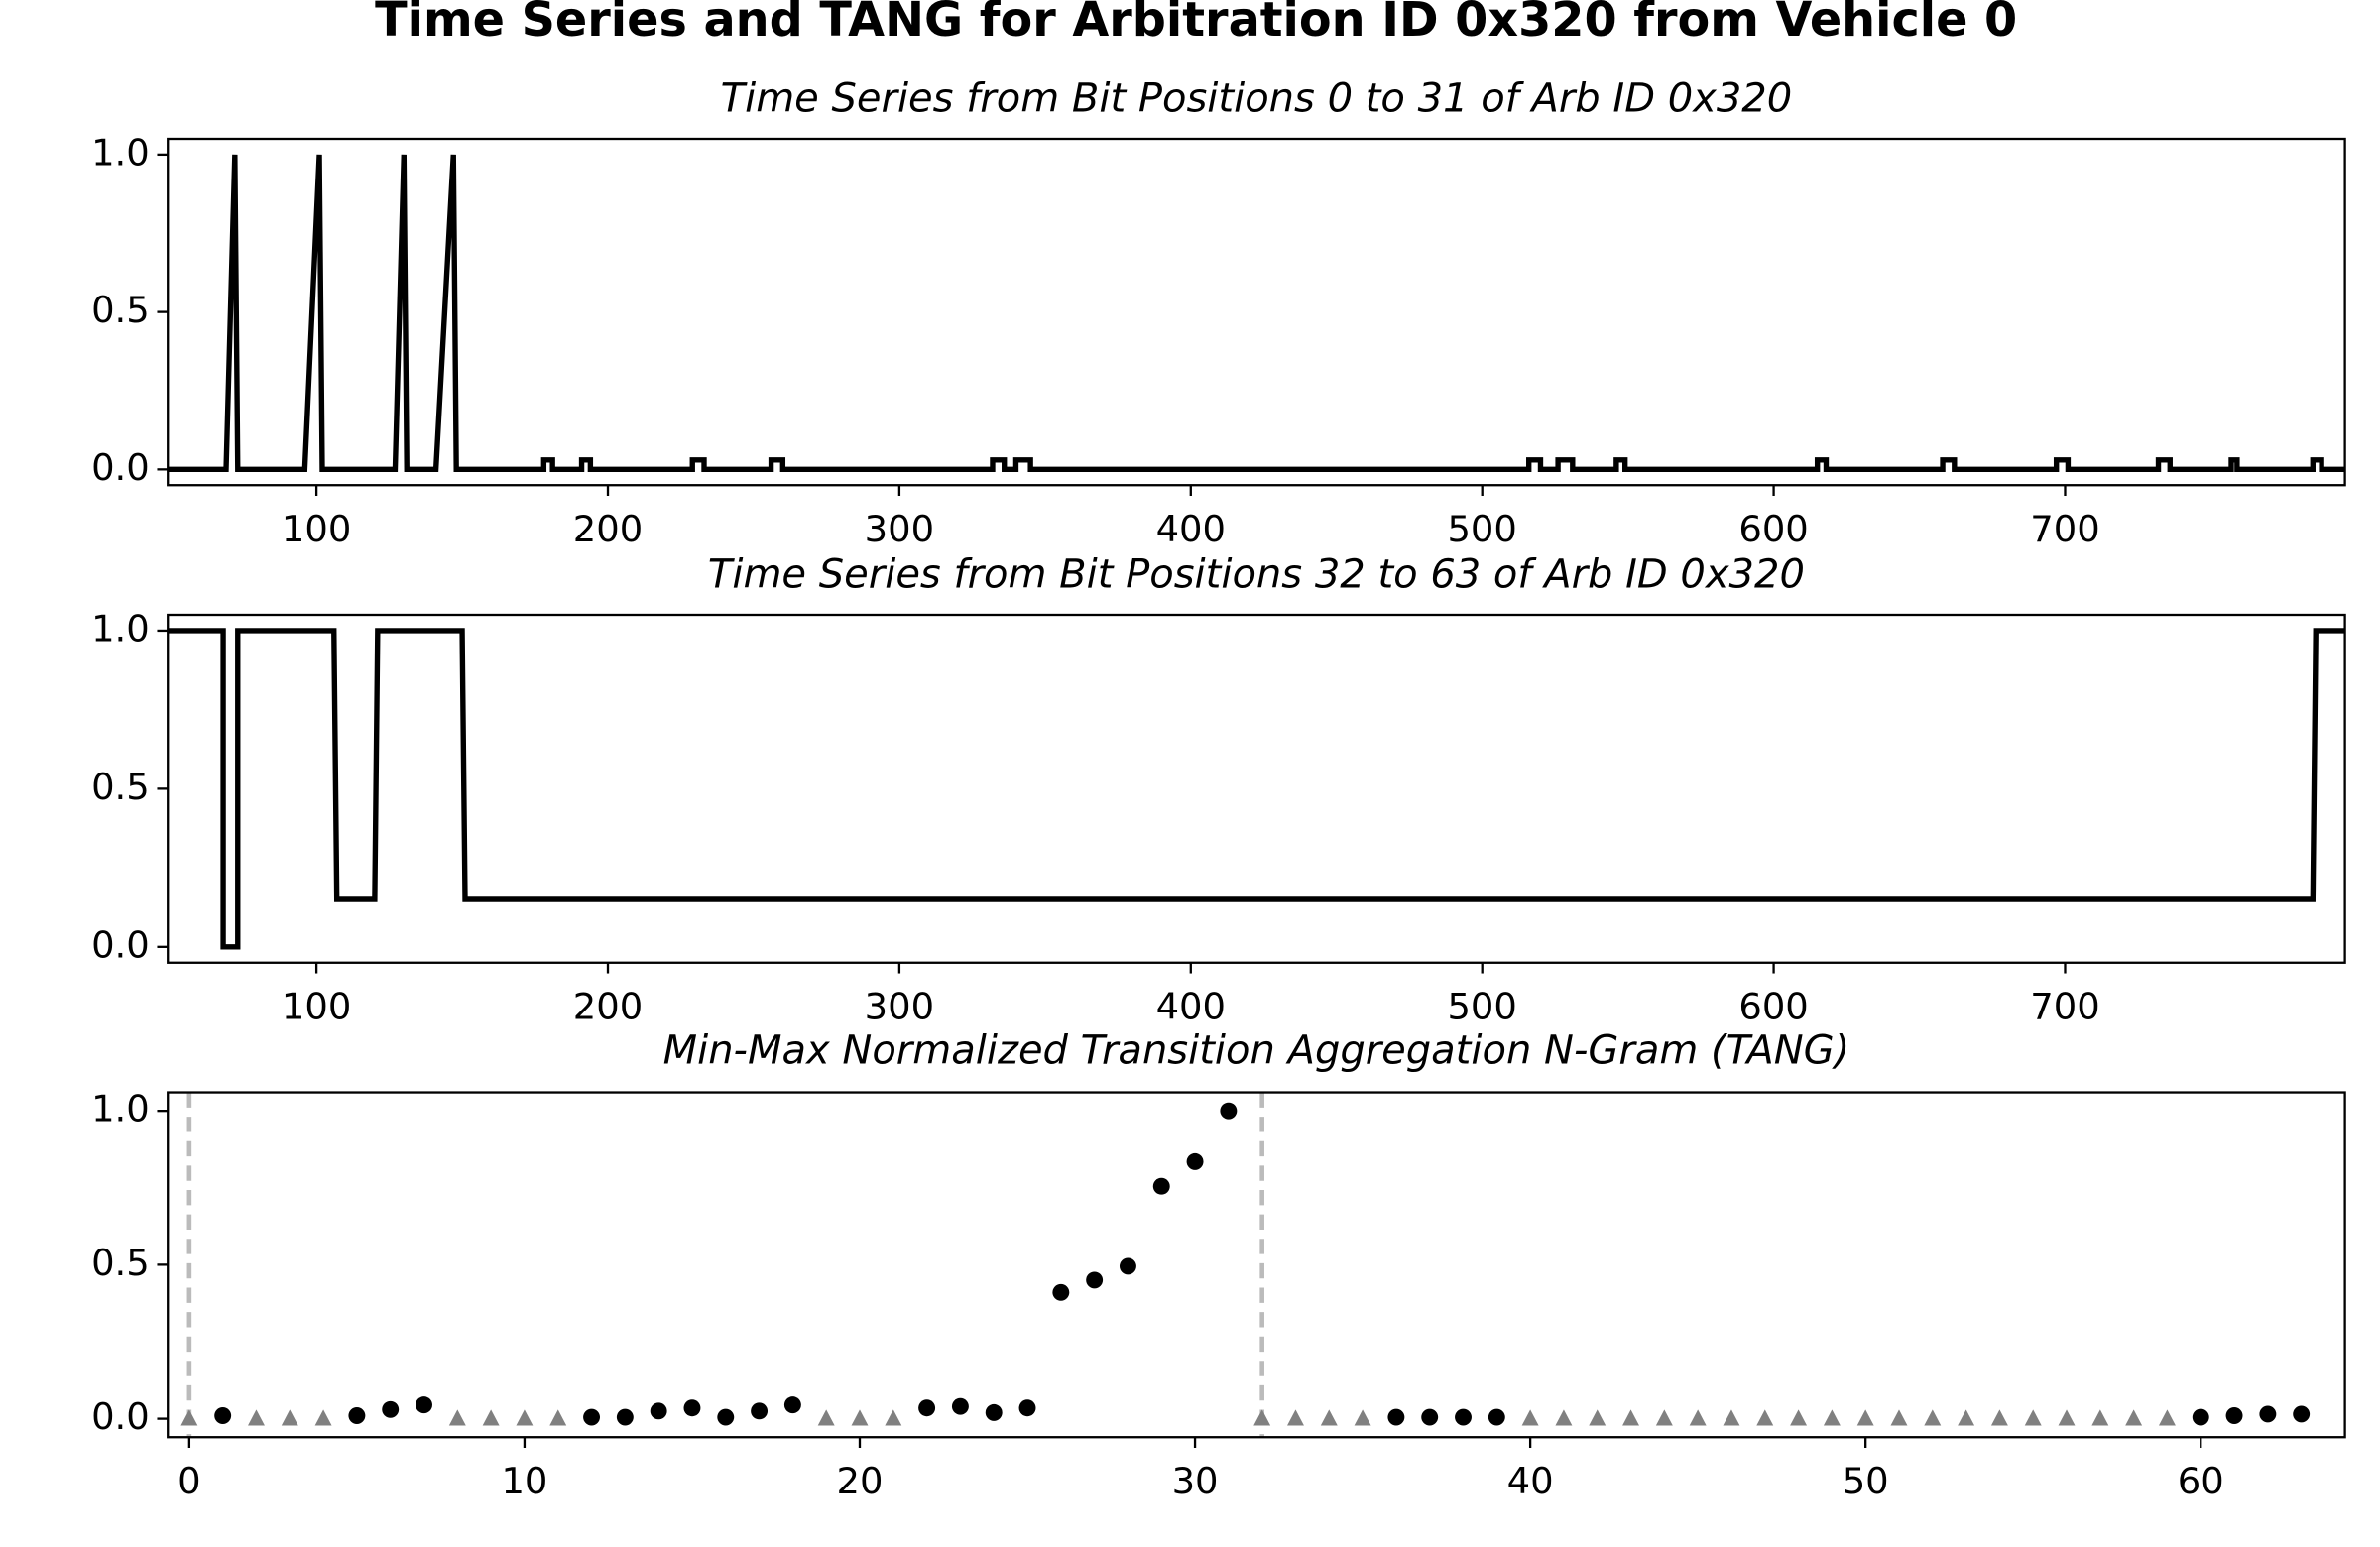 This screenshot has height=1547, width=2380. What do you see at coordinates (1866, 1481) in the screenshot?
I see `x-tick-label: 50` at bounding box center [1866, 1481].